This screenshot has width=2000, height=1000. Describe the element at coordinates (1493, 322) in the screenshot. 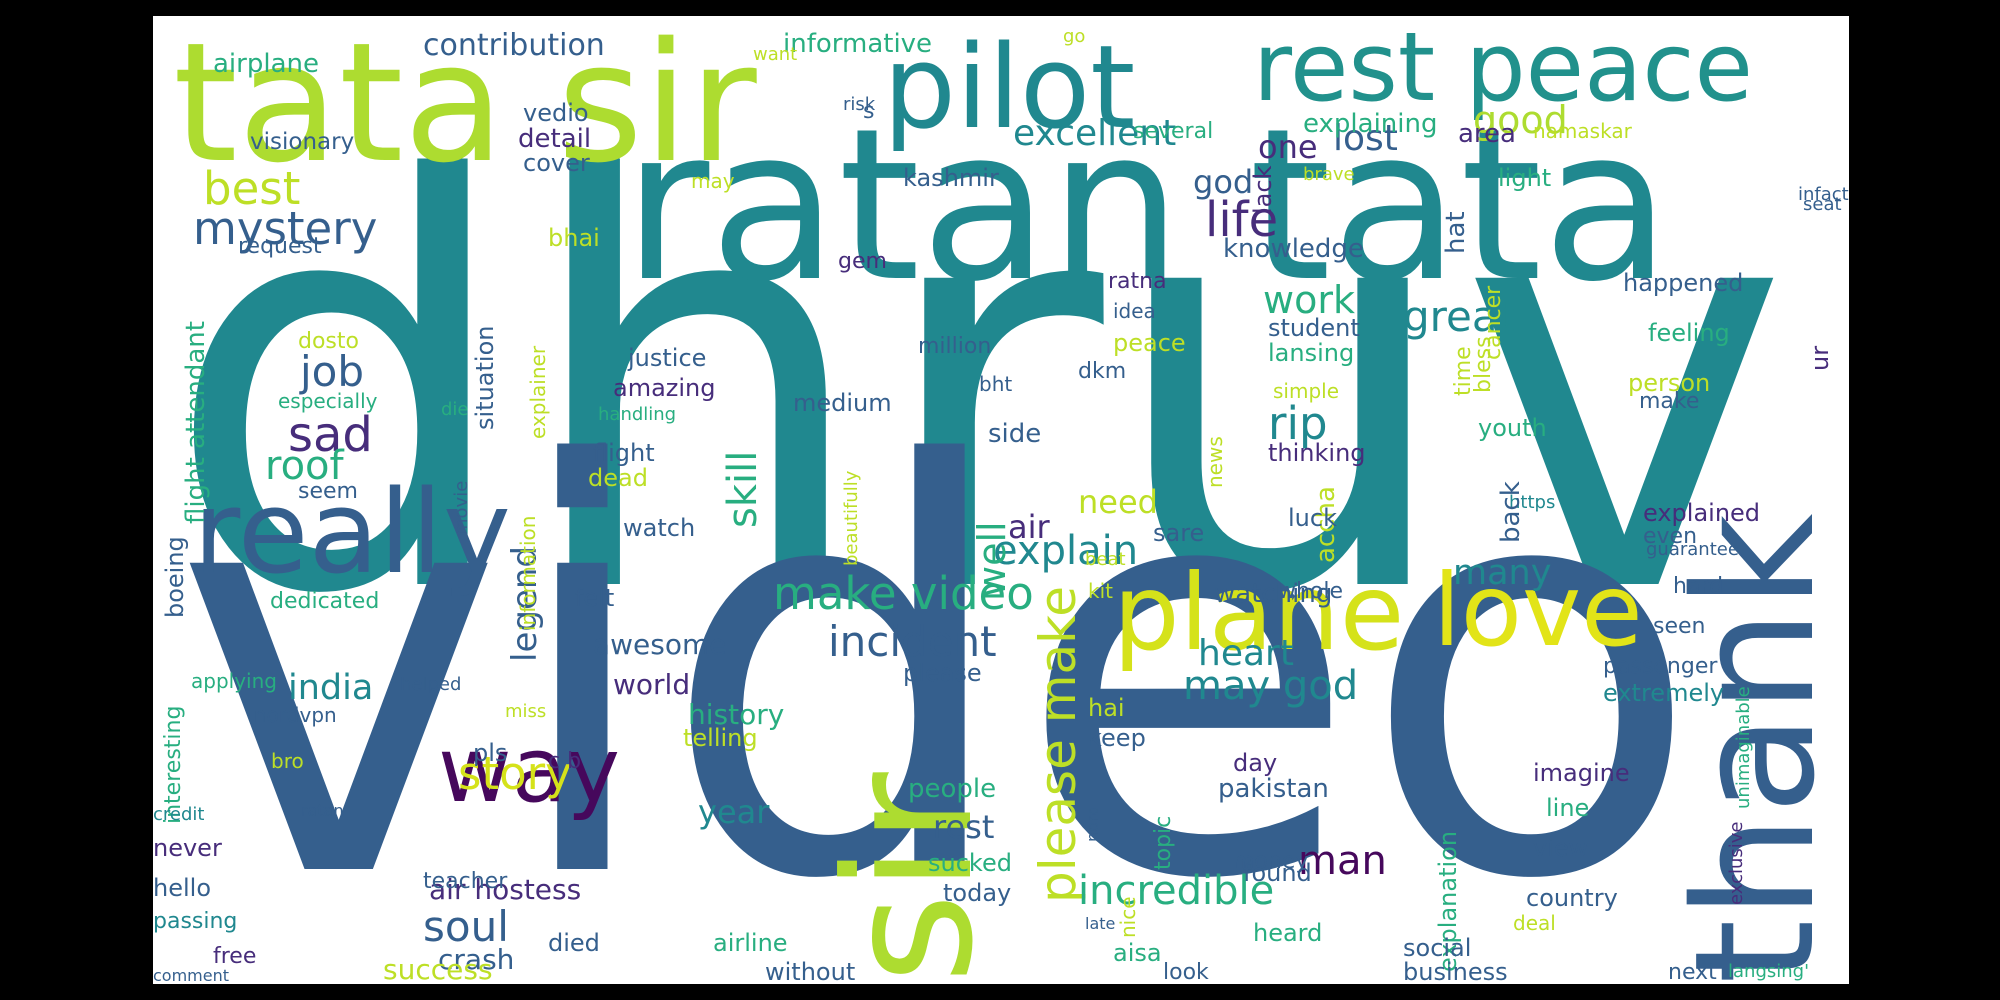

I see `cloud-word: cancer` at that location.